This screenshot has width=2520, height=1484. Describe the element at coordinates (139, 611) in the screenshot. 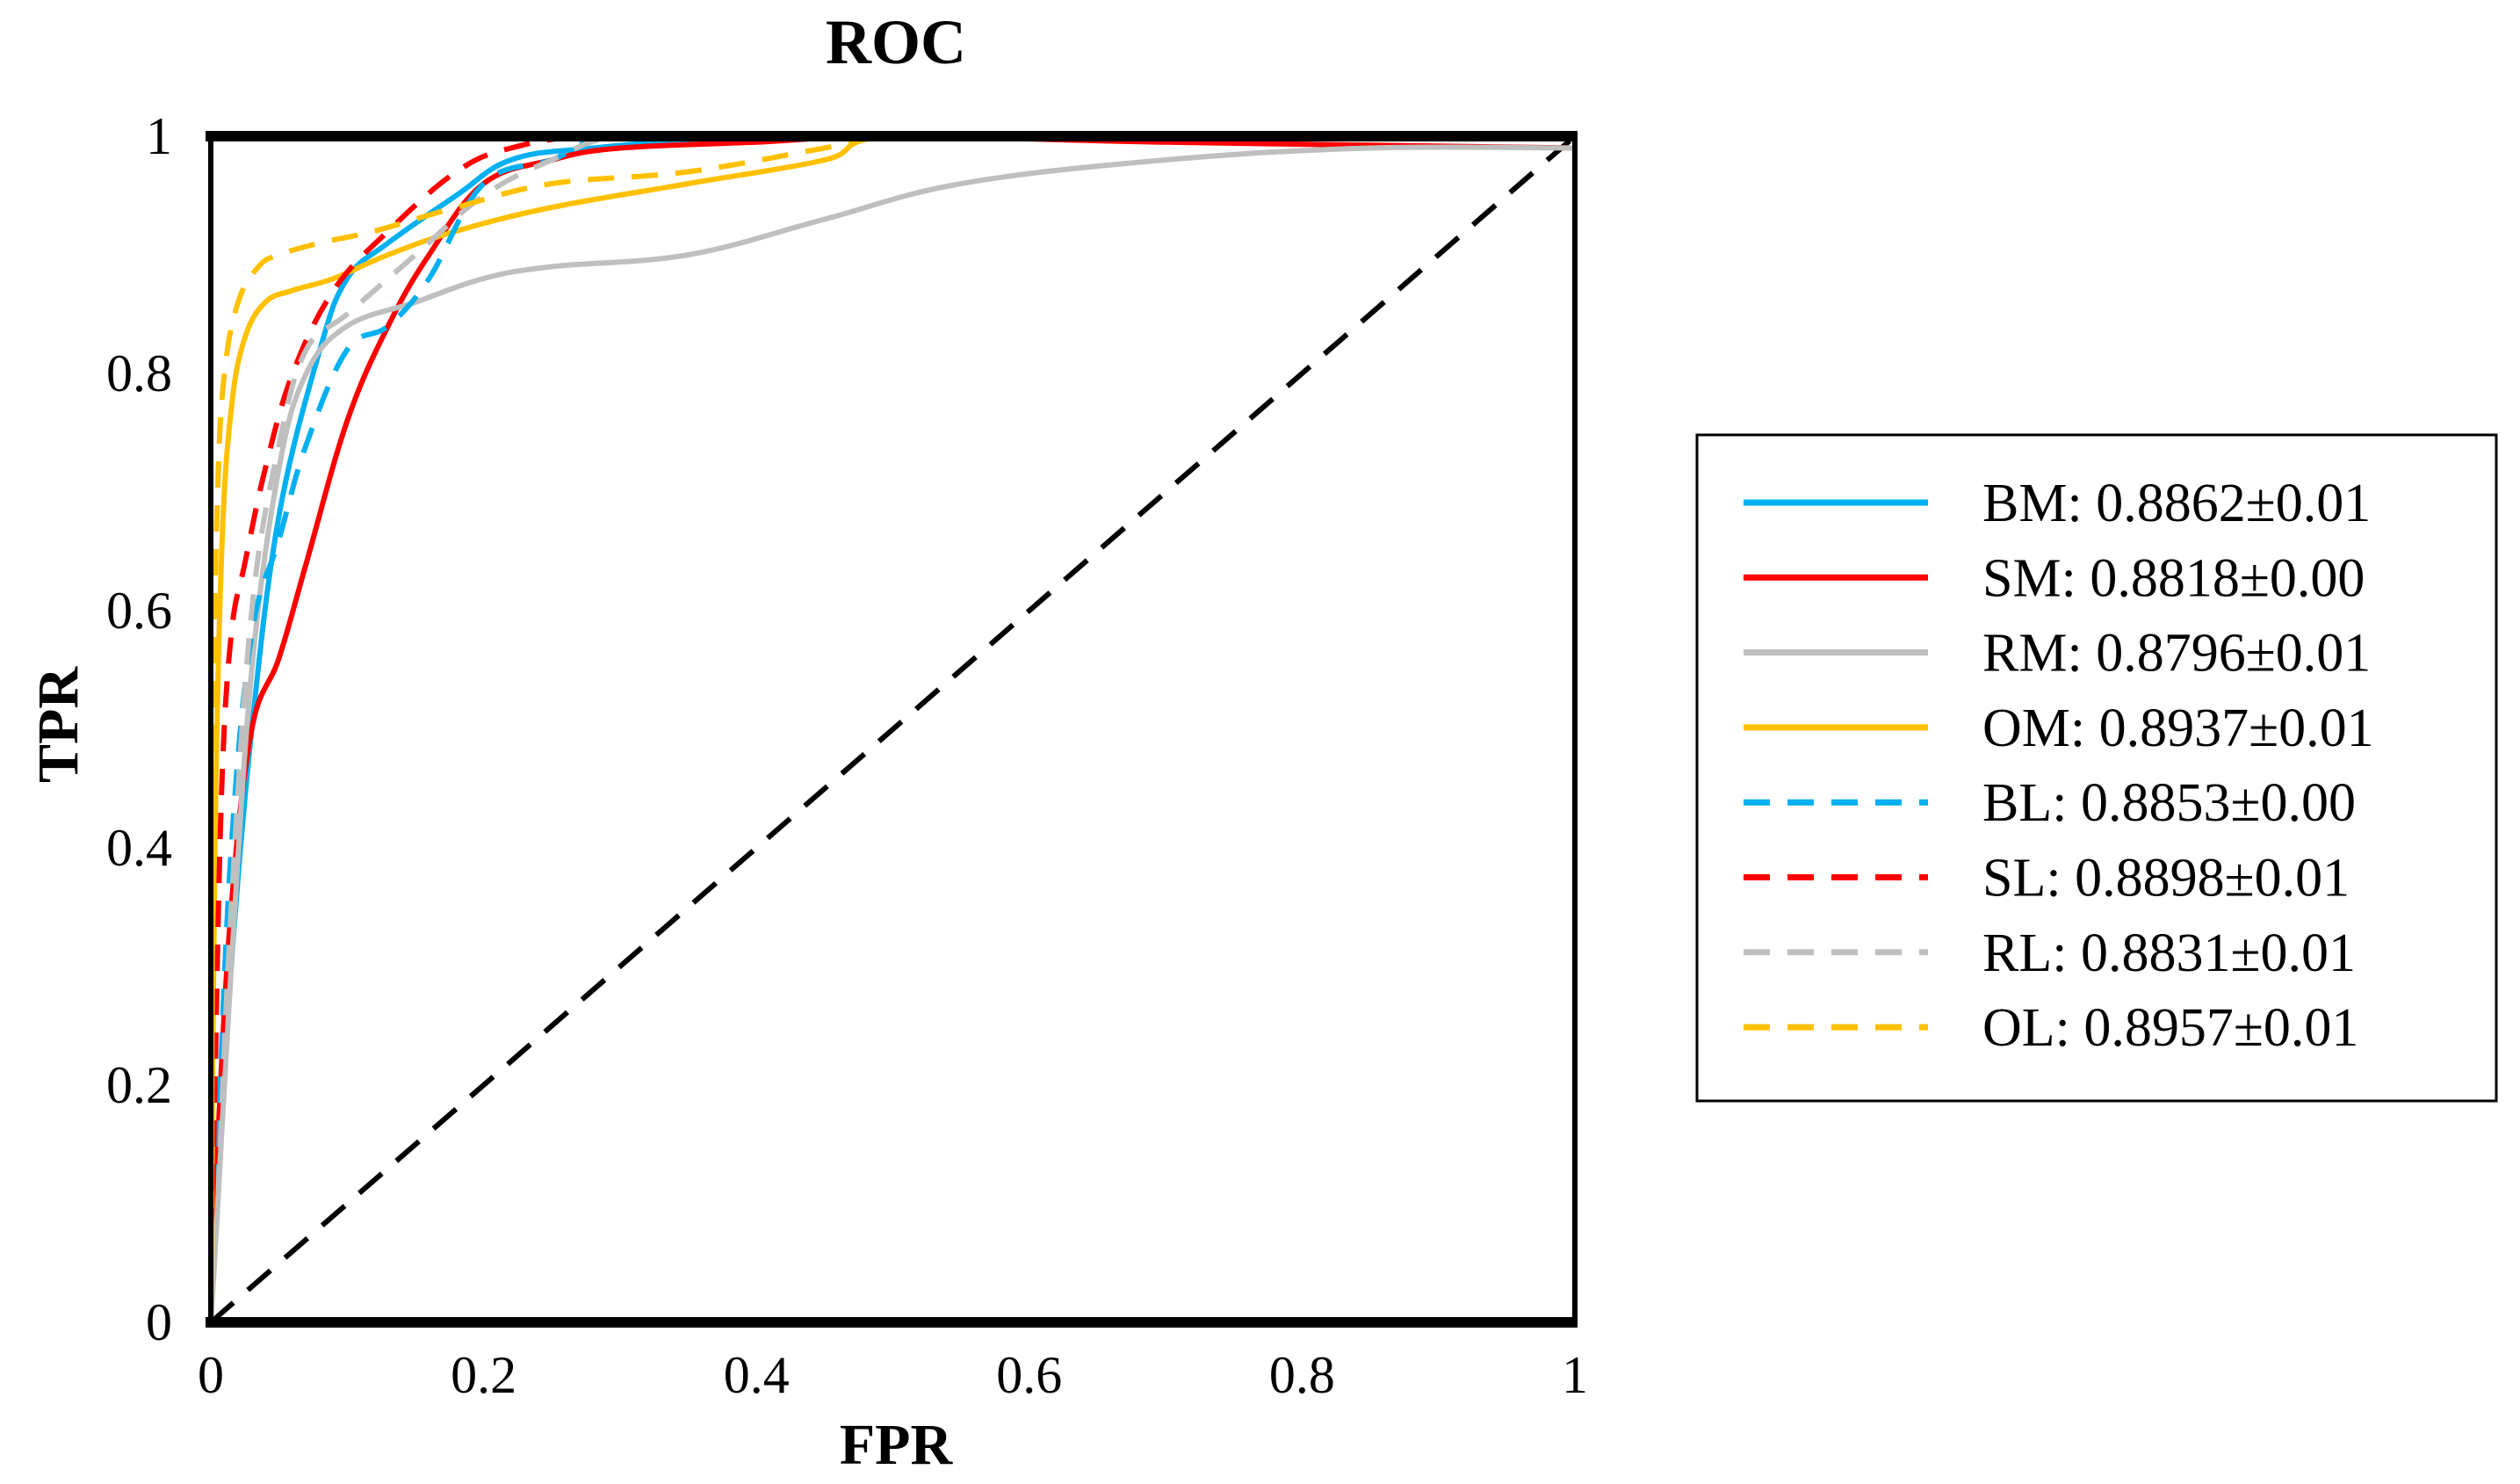

I see `y-tick-label: 0.6` at that location.